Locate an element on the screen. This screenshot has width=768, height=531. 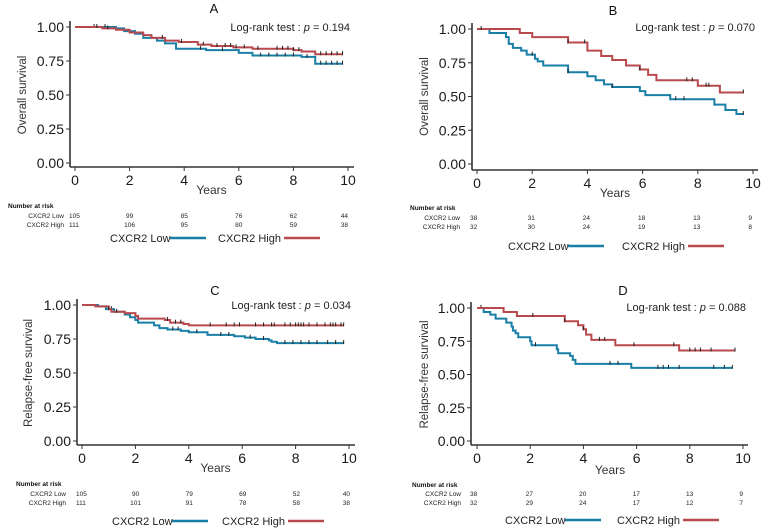
risk-value: 24 is located at coordinates (583, 503).